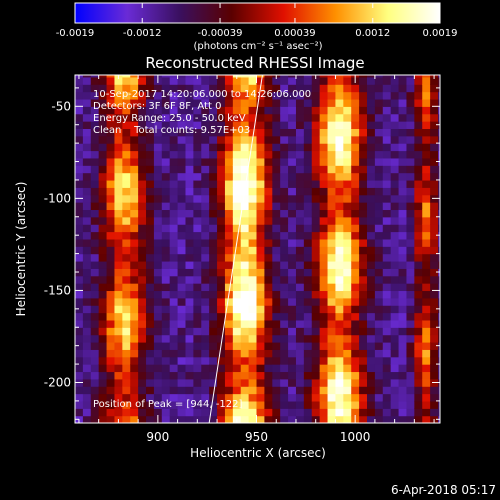  I want to click on peak-position-label: Position of Peak = [944, -122], so click(167, 404).